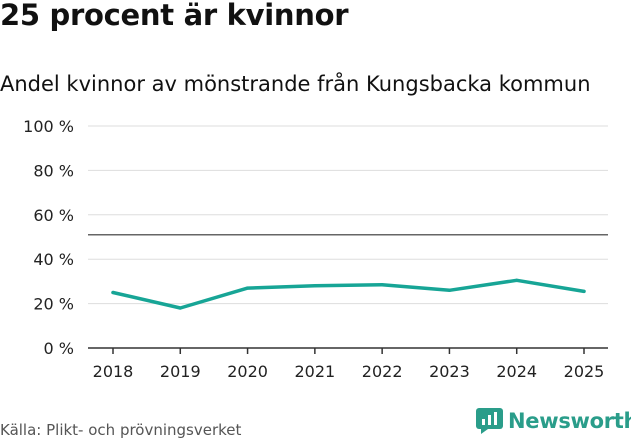 Image resolution: width=631 pixels, height=439 pixels. What do you see at coordinates (53, 170) in the screenshot?
I see `y-tick-label-80: 80 %` at bounding box center [53, 170].